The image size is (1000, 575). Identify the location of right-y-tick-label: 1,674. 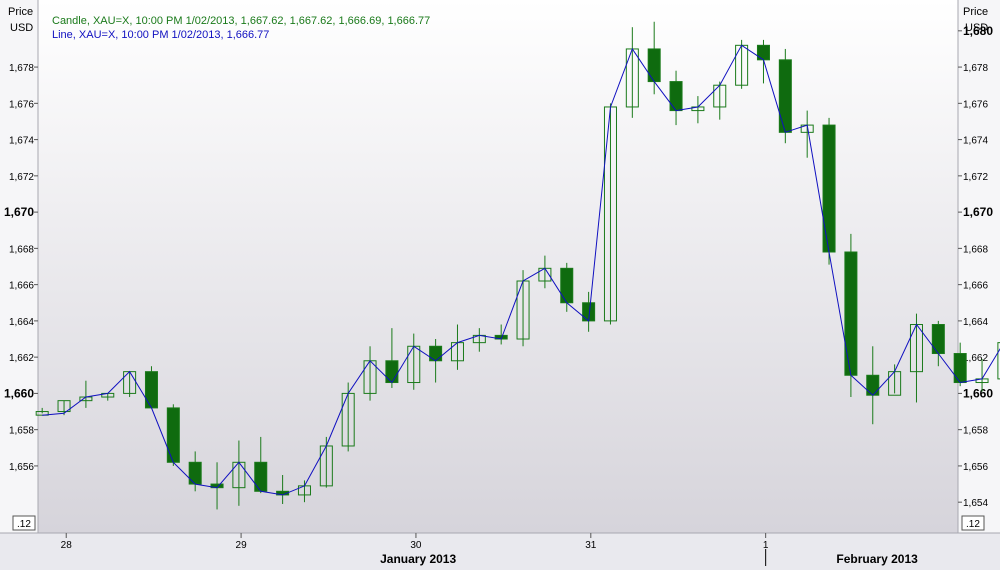
(975, 141).